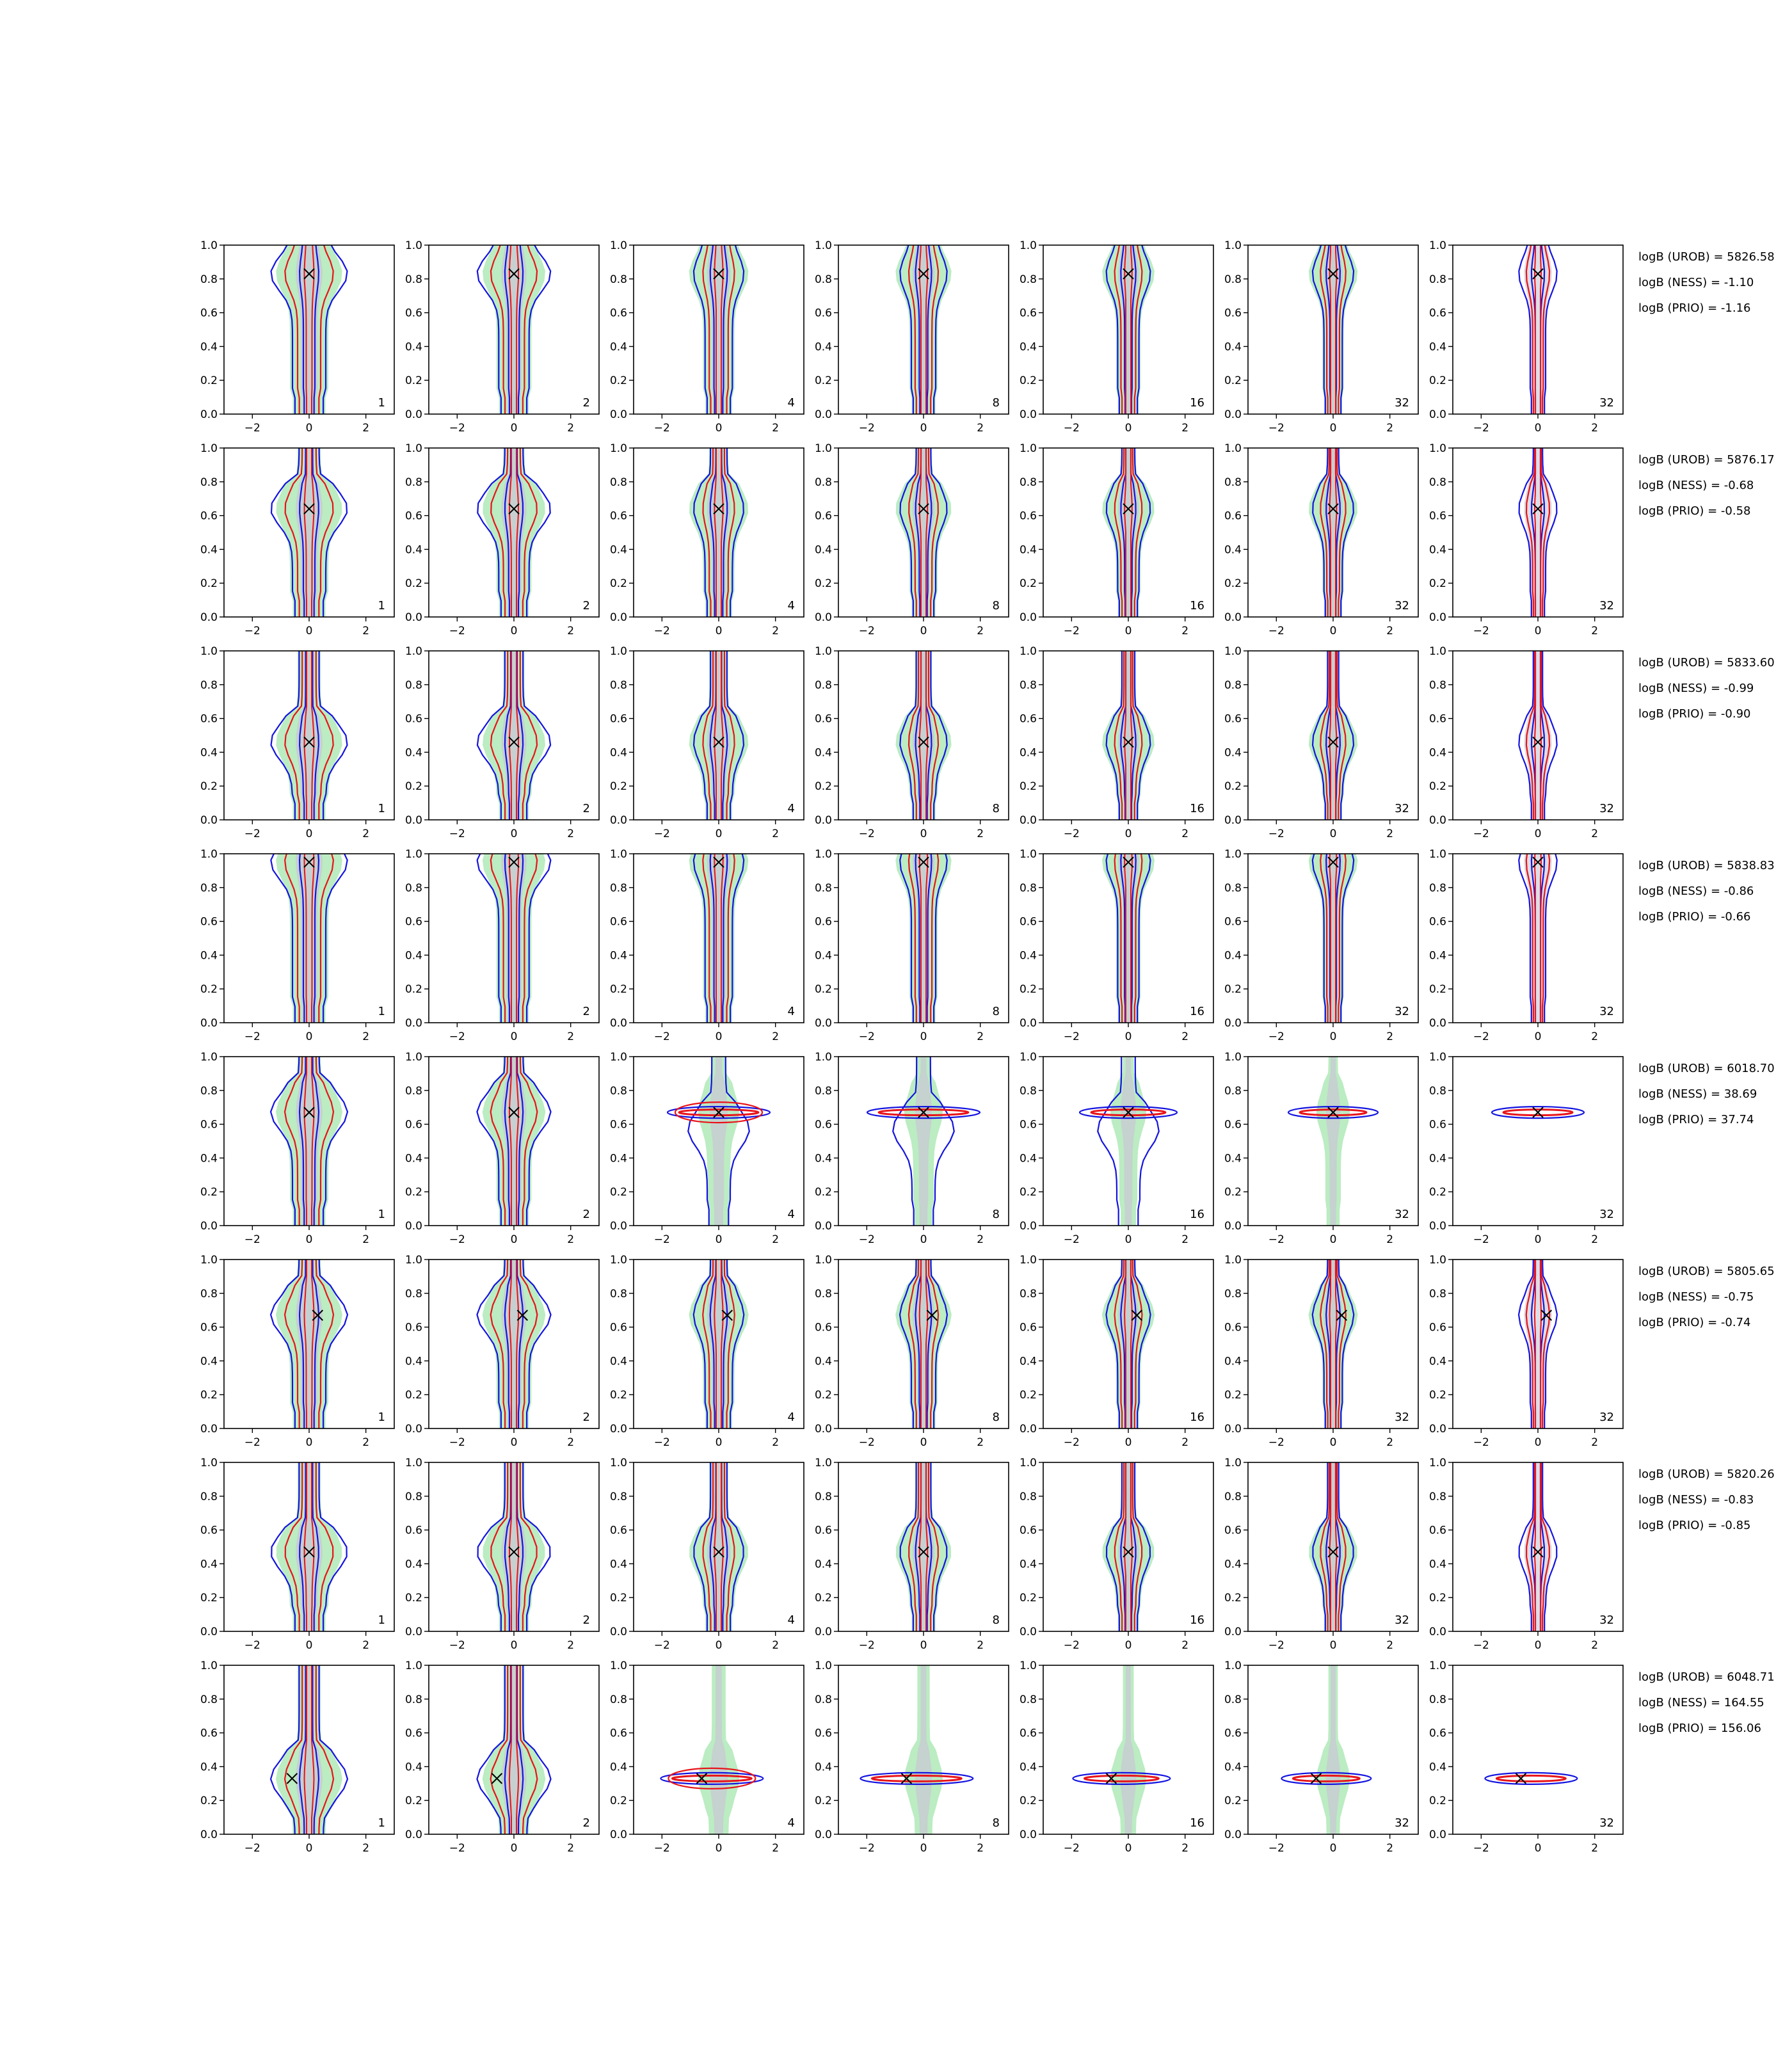 This screenshot has height=2048, width=1792. What do you see at coordinates (1706, 1677) in the screenshot?
I see `logB-annotation: logB (UROB) = 6048.71` at bounding box center [1706, 1677].